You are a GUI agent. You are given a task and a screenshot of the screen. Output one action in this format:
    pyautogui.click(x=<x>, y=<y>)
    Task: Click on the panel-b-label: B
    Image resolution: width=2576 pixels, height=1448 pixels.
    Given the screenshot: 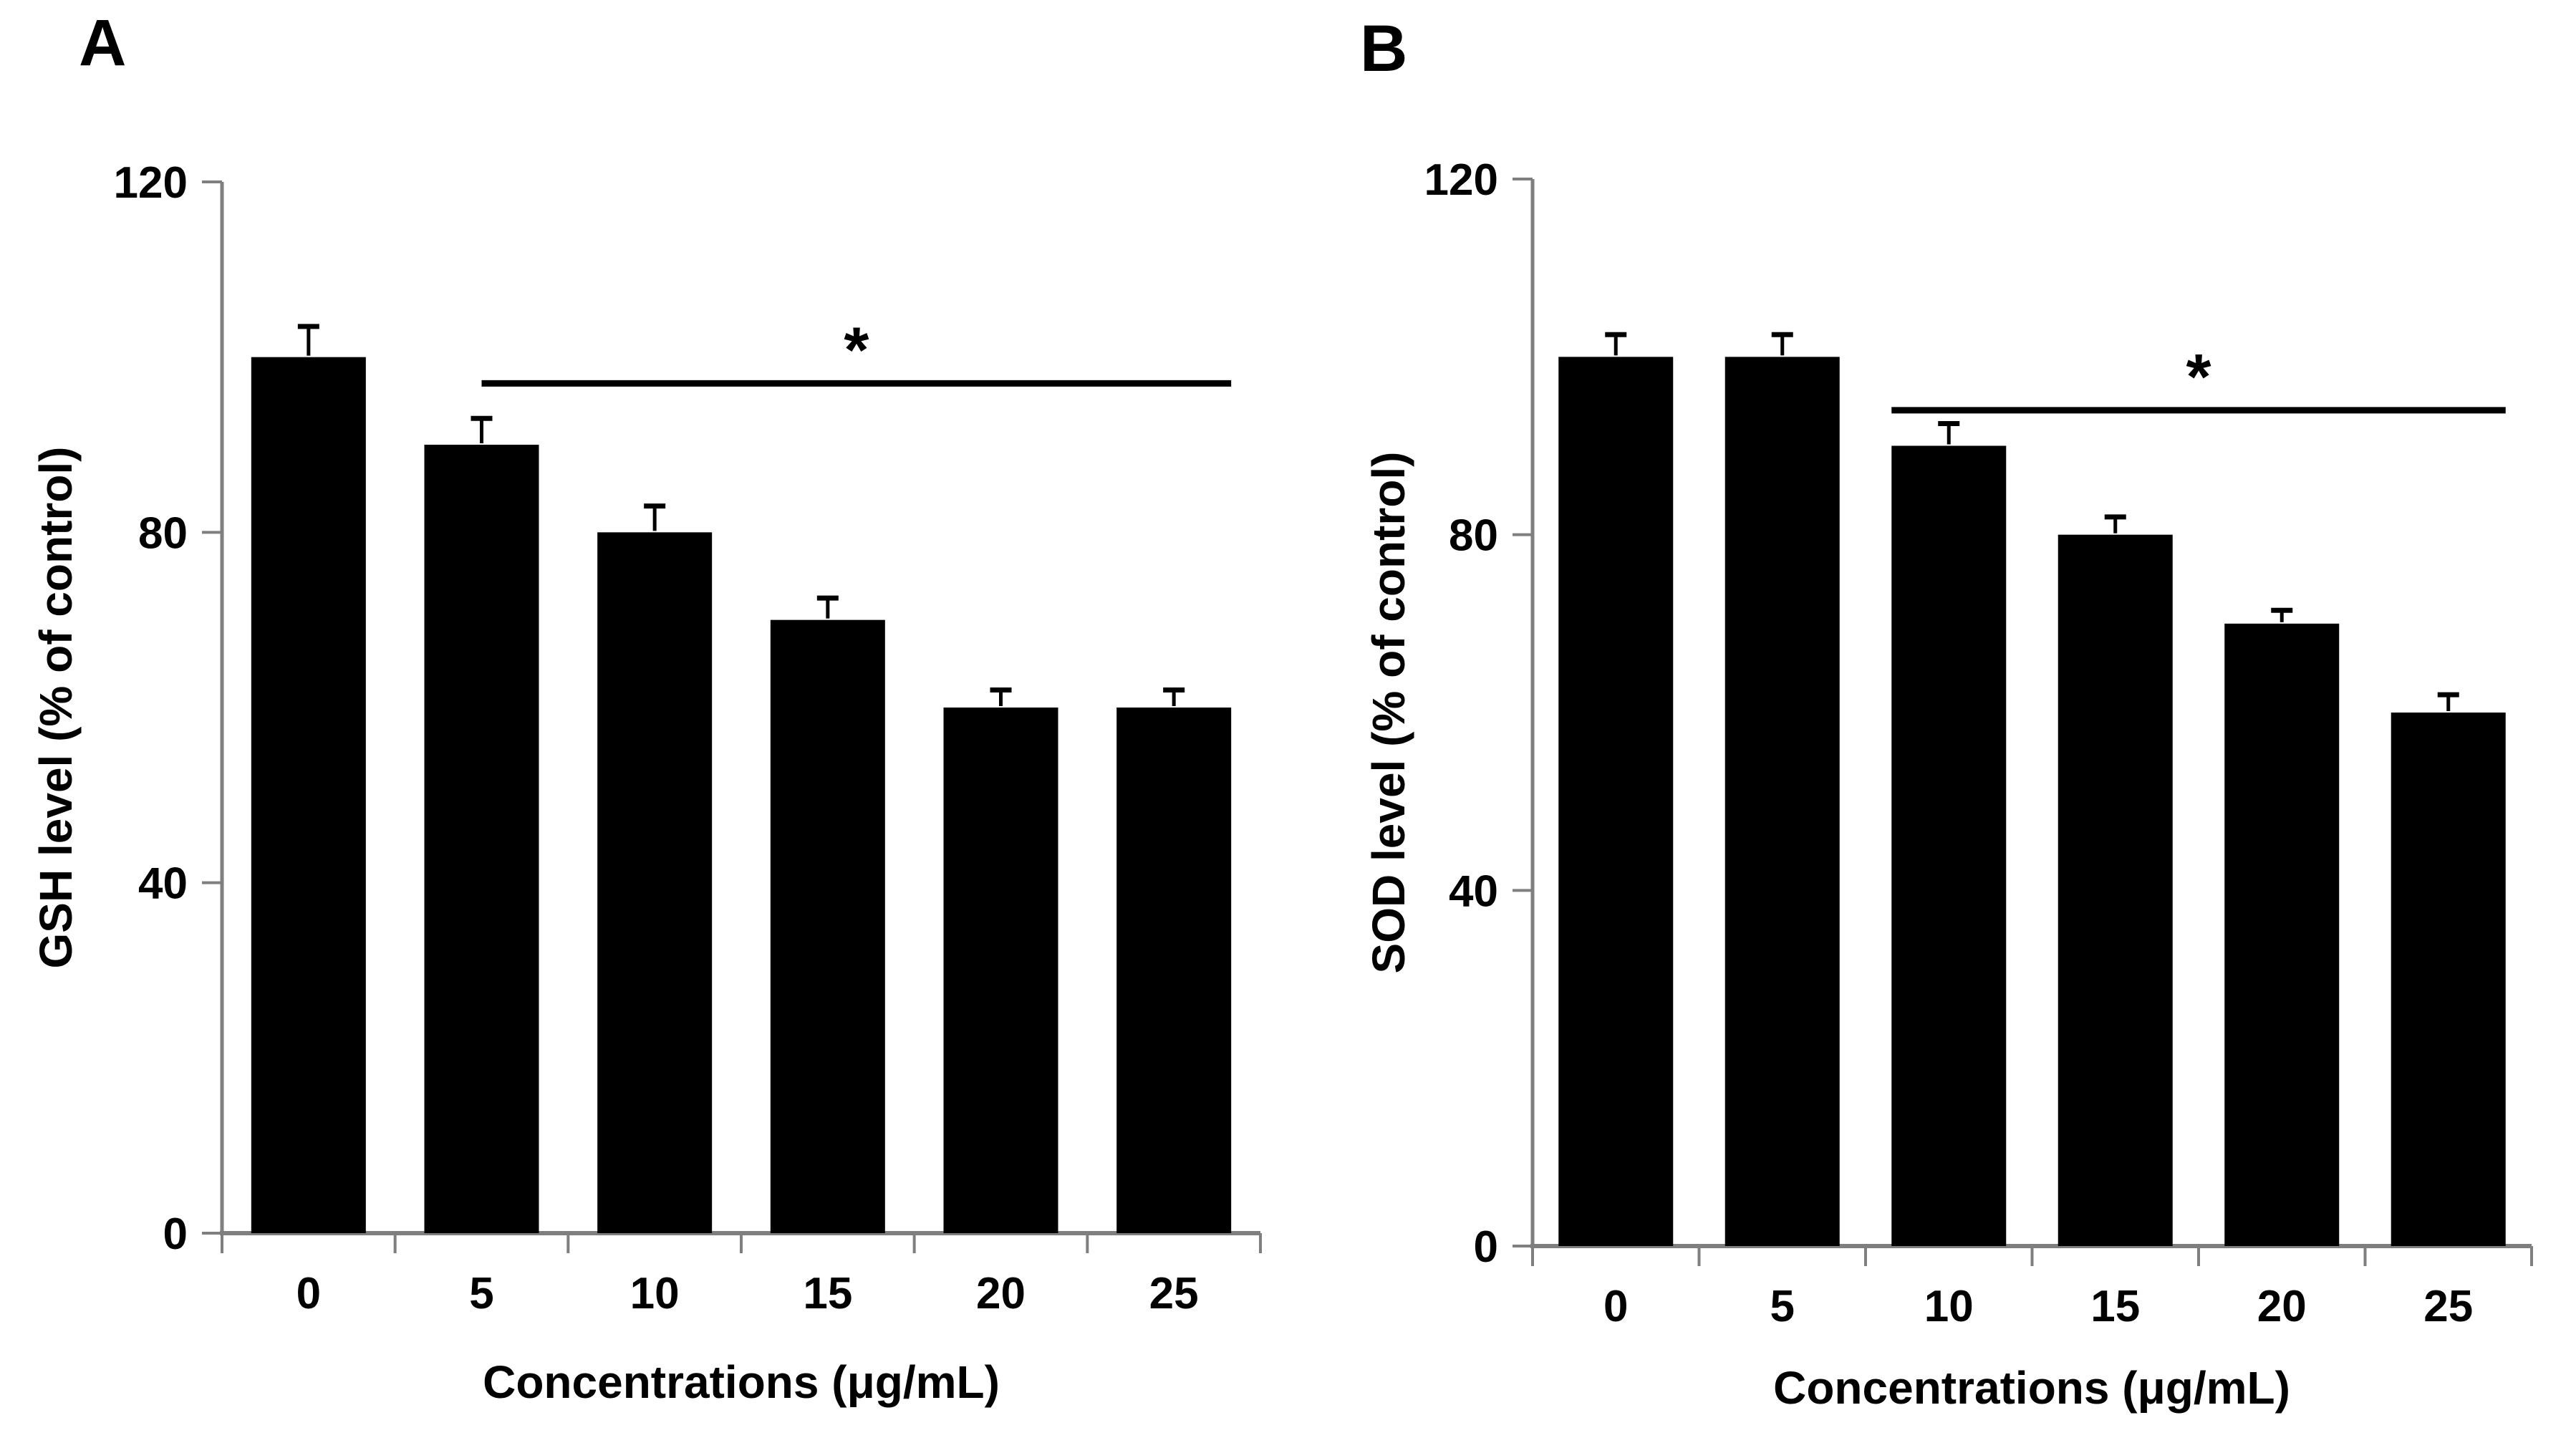 What is the action you would take?
    pyautogui.click(x=1384, y=49)
    